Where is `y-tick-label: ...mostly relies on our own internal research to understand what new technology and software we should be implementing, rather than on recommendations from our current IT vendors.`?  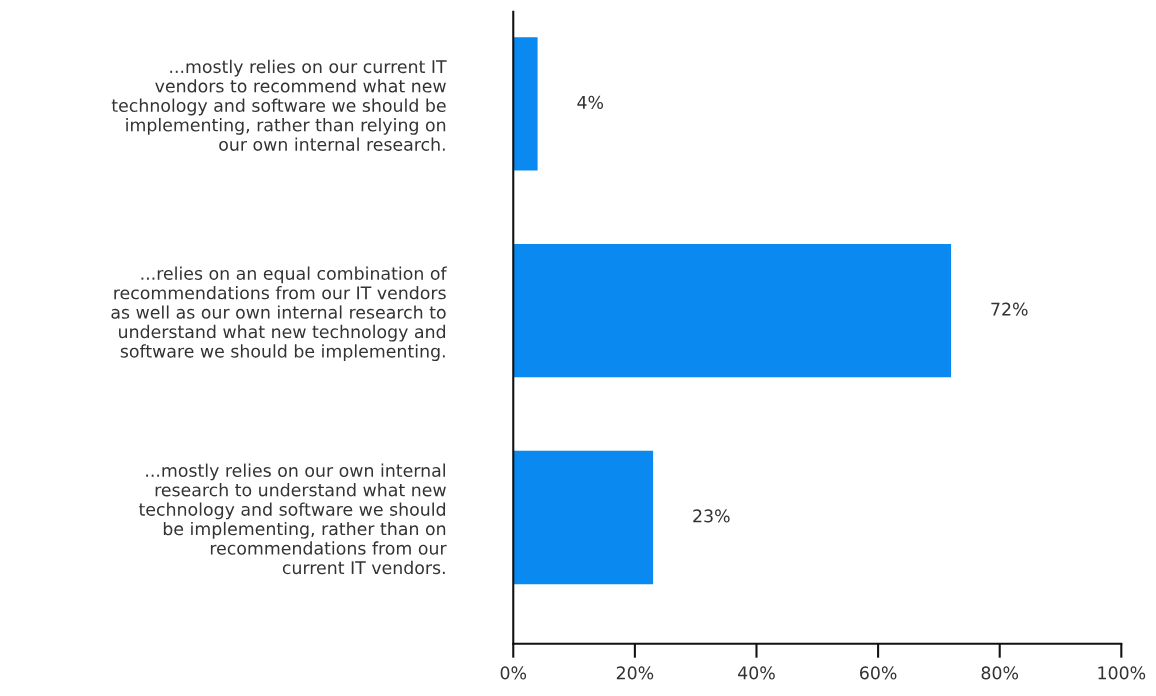
y-tick-label: ...mostly relies on our own internal research to understand what new technology and software we should be implementing, rather than on recommendations from our current IT vendors. is located at coordinates (292, 519).